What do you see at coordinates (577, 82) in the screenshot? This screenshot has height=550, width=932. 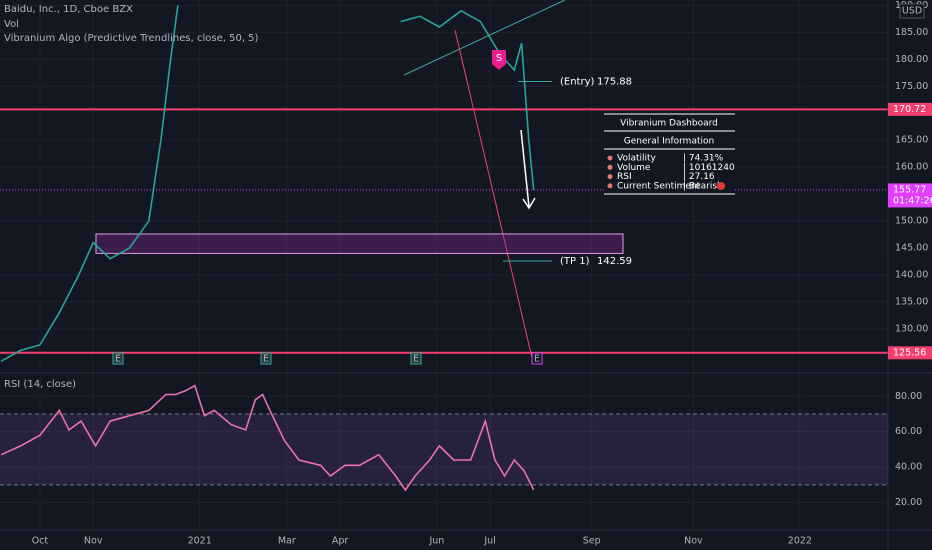 I see `entry-label: (Entry)` at bounding box center [577, 82].